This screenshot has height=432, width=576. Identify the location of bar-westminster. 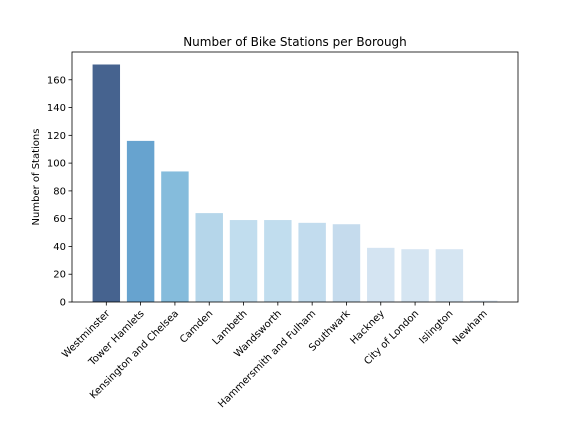
(106, 183).